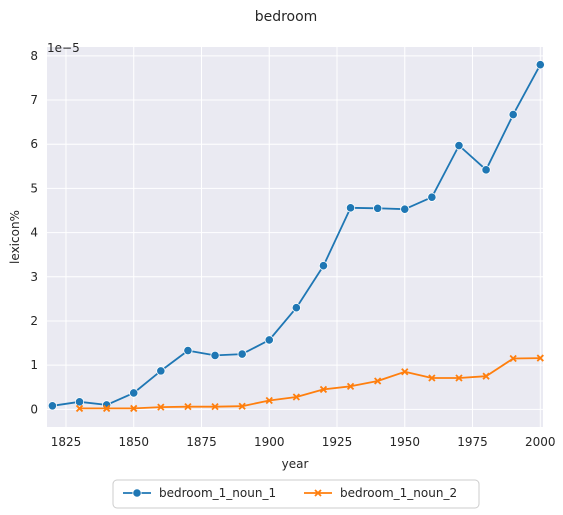  I want to click on legend-item: bedroom_1_noun_2, so click(380, 493).